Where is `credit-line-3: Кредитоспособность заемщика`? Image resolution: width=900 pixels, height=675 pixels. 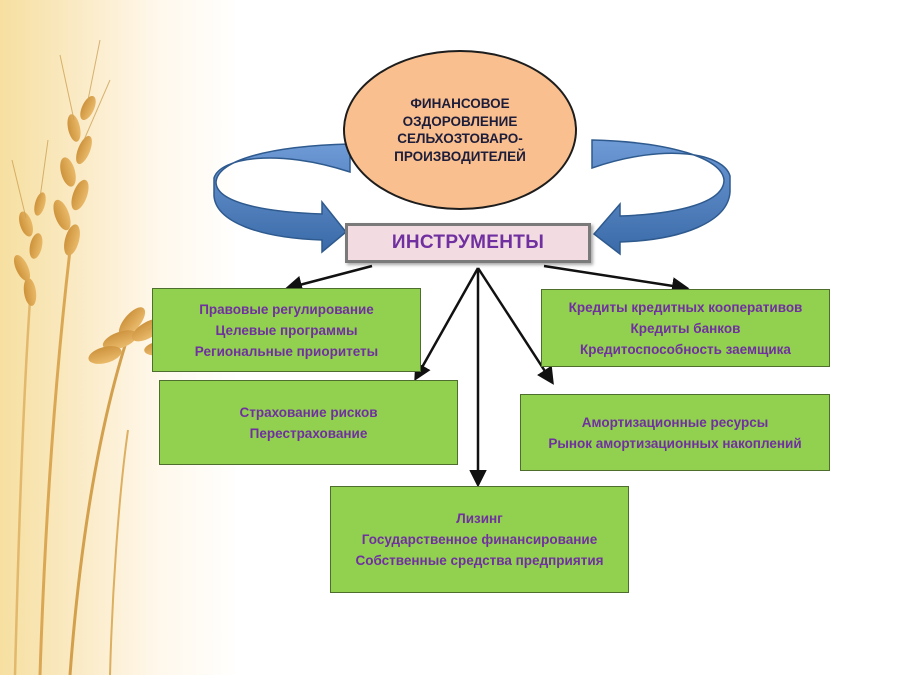 credit-line-3: Кредитоспособность заемщика is located at coordinates (685, 349).